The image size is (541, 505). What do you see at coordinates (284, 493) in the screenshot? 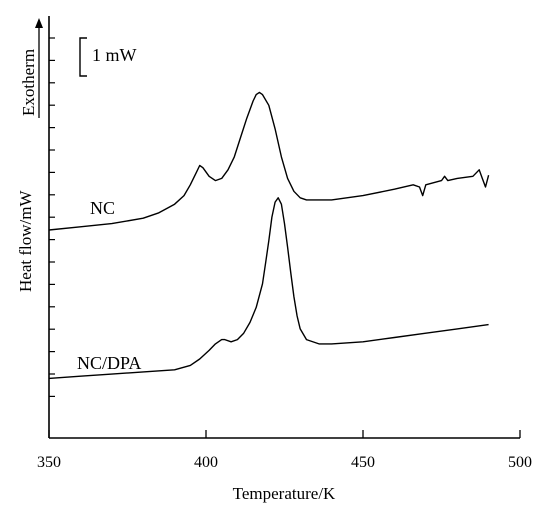
I see `x-axis-title: Temperature/K` at bounding box center [284, 493].